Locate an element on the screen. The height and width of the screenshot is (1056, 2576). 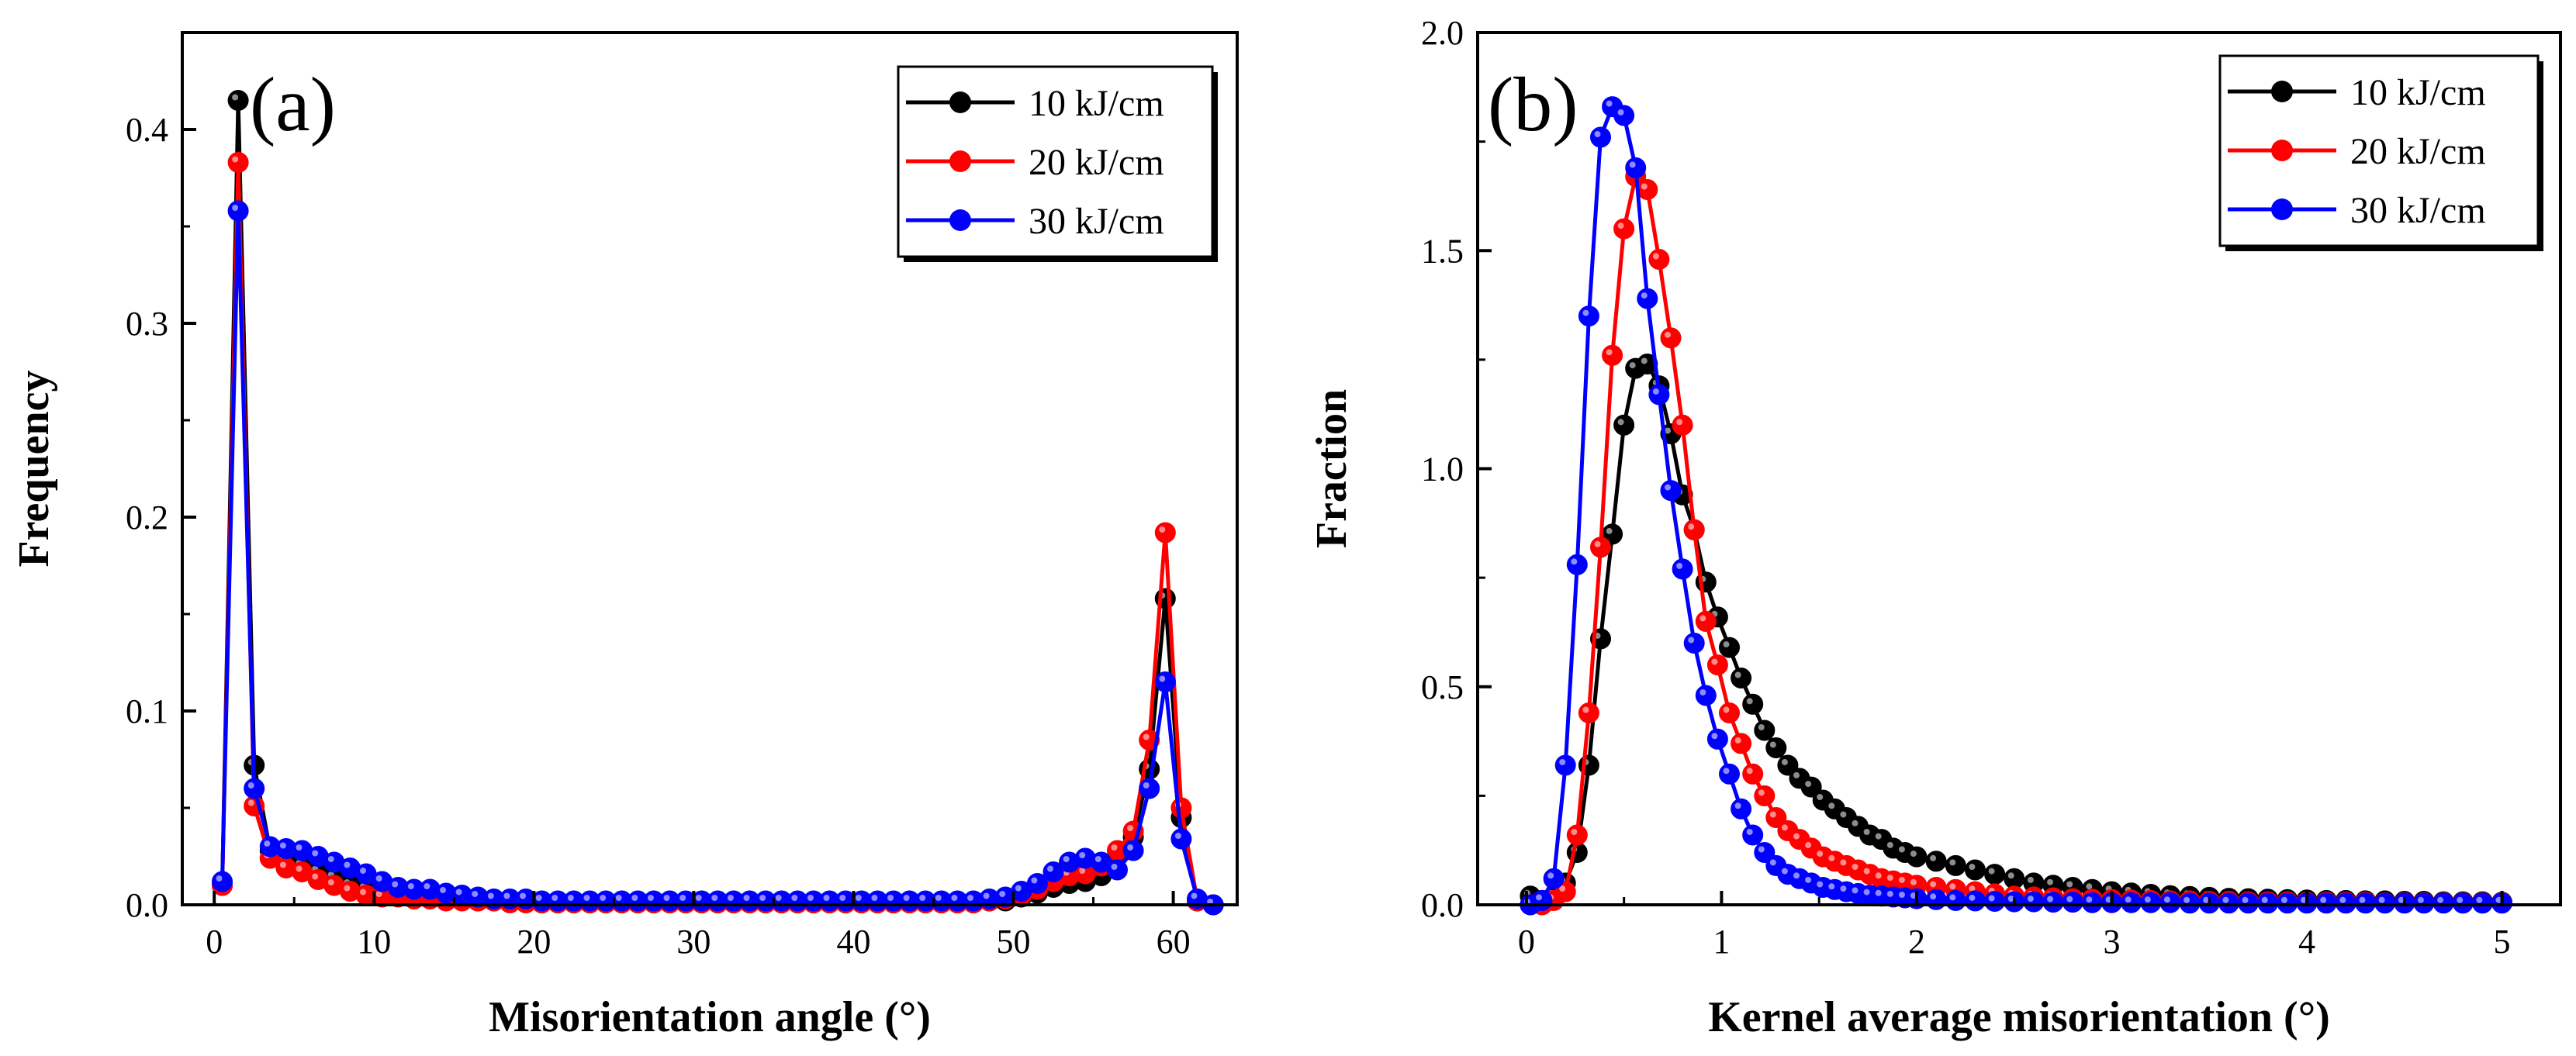
data-point-highlight-a-black is located at coordinates (235, 97).